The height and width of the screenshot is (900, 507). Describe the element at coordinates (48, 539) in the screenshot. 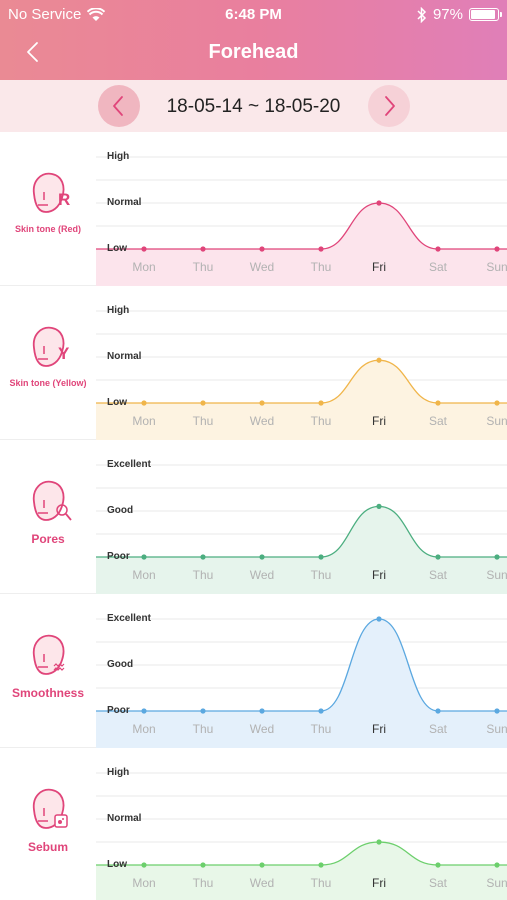

I see `metric-label: Pores` at that location.